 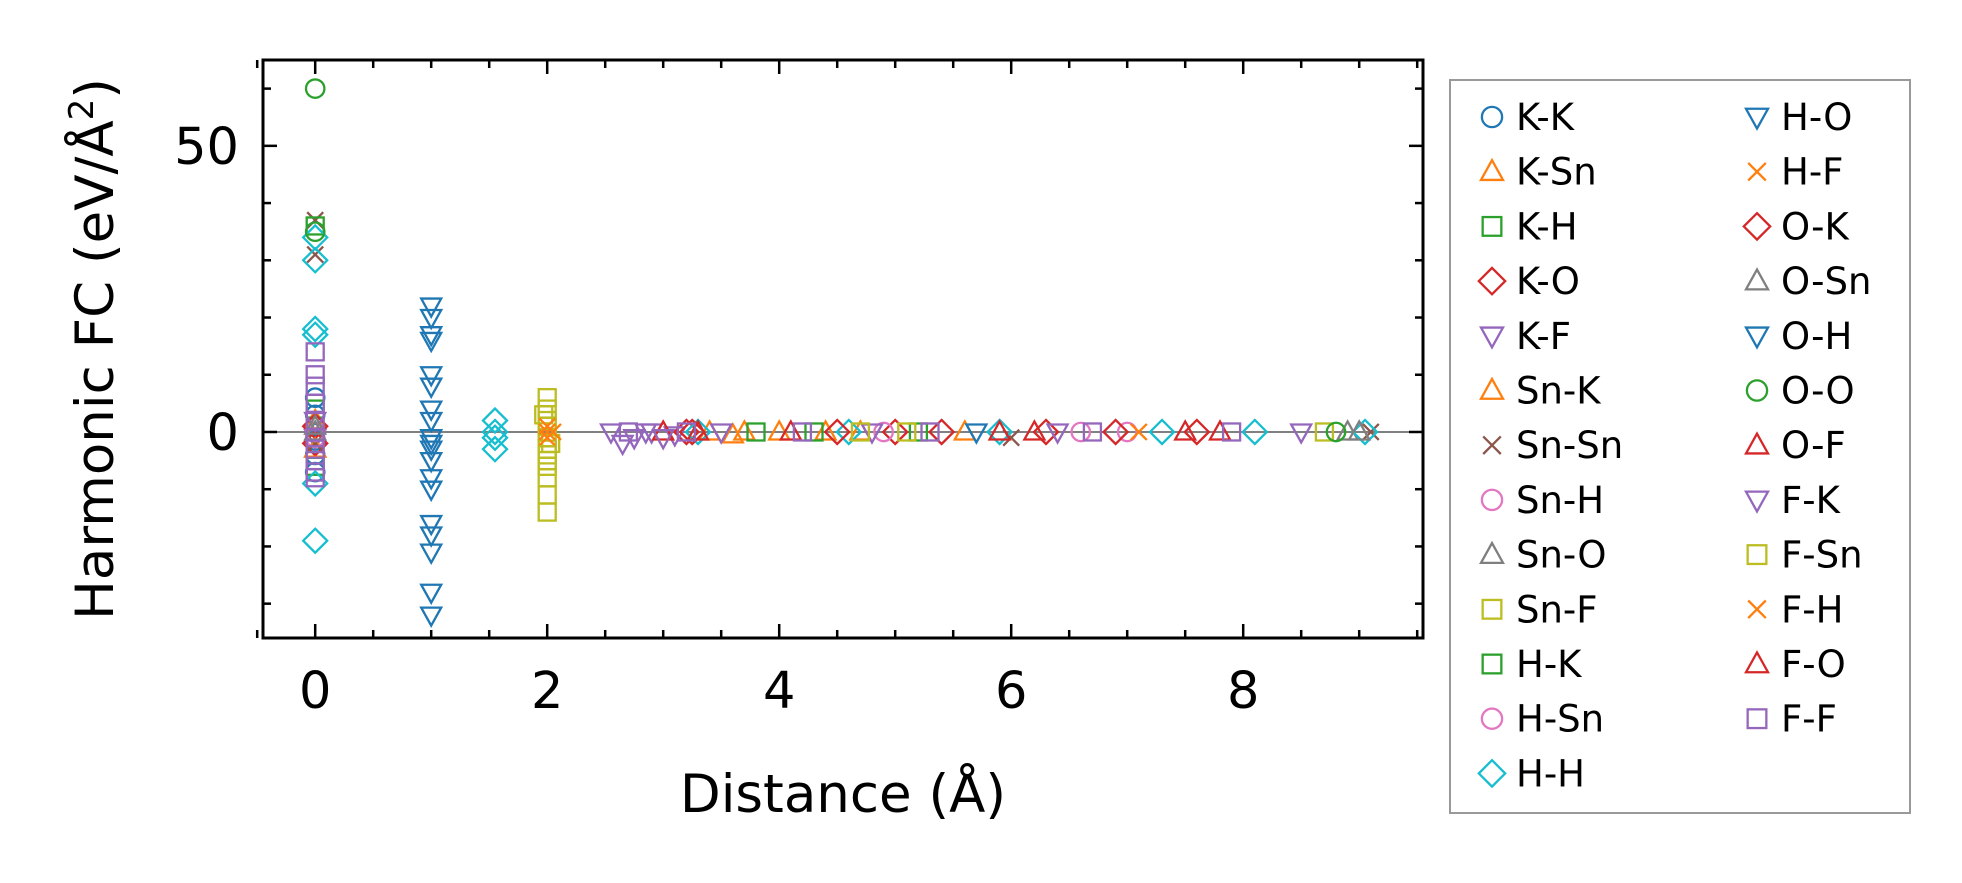 What do you see at coordinates (547, 691) in the screenshot?
I see `x-tick-label: 2` at bounding box center [547, 691].